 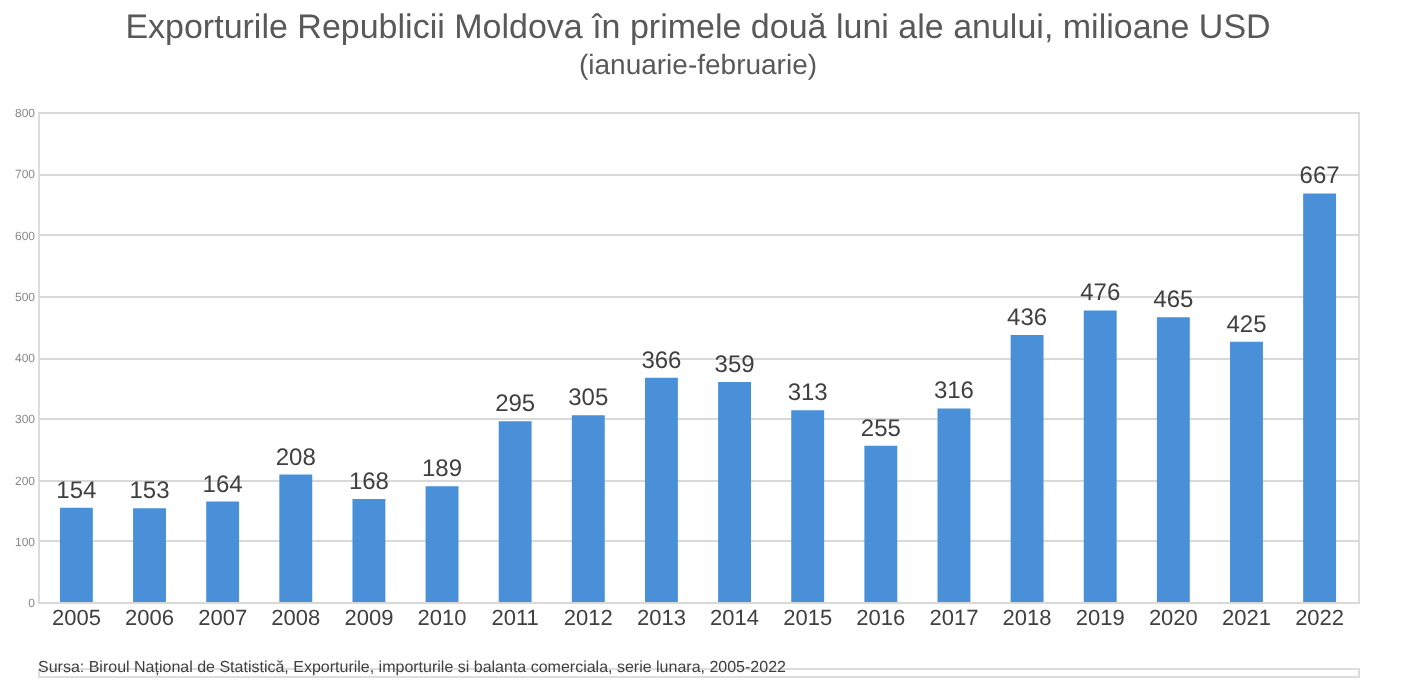 I want to click on data-label: 295, so click(x=515, y=403).